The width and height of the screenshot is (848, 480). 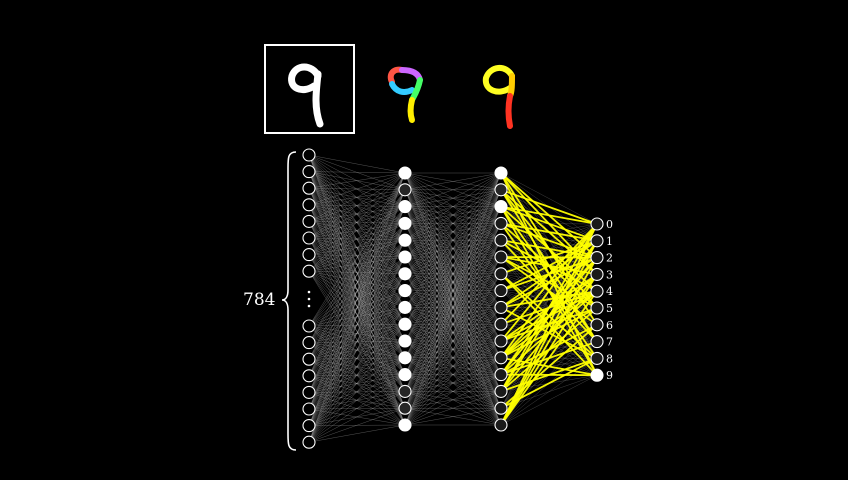 I want to click on input-count-label: 784, so click(x=259, y=300).